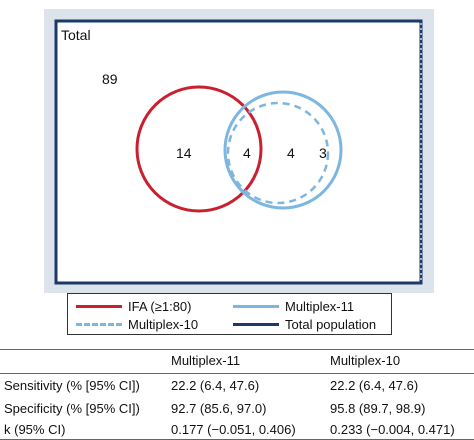 This screenshot has width=474, height=440. What do you see at coordinates (331, 324) in the screenshot?
I see `legend-label-total-population: Total population` at bounding box center [331, 324].